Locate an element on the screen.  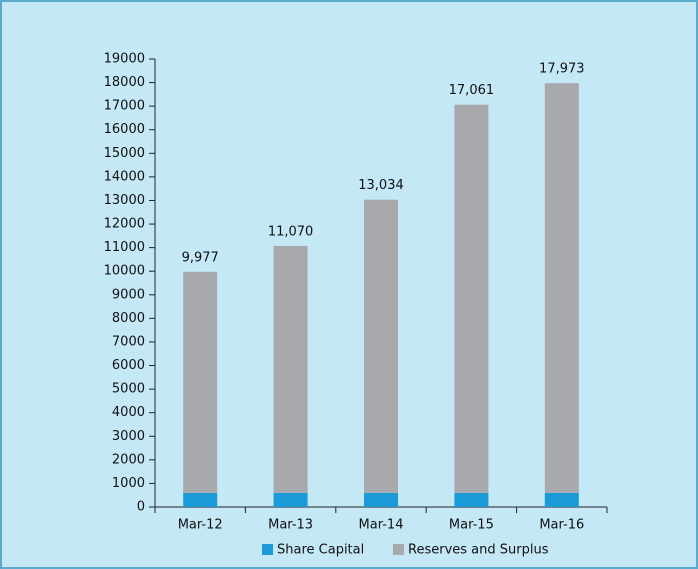
y-tick-label: 5000 is located at coordinates (128, 389).